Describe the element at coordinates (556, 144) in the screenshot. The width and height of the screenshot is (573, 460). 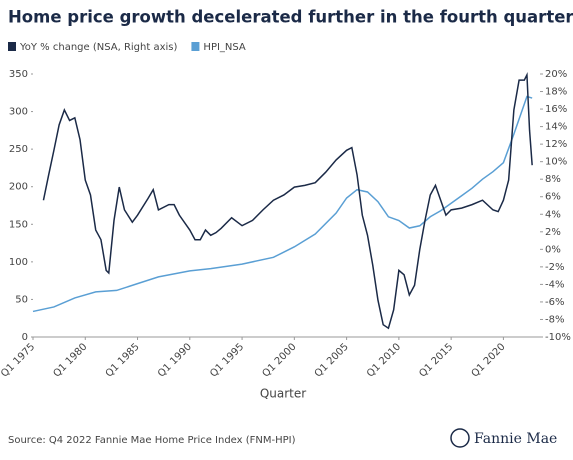
I see `y2-tick-label: 12%` at that location.